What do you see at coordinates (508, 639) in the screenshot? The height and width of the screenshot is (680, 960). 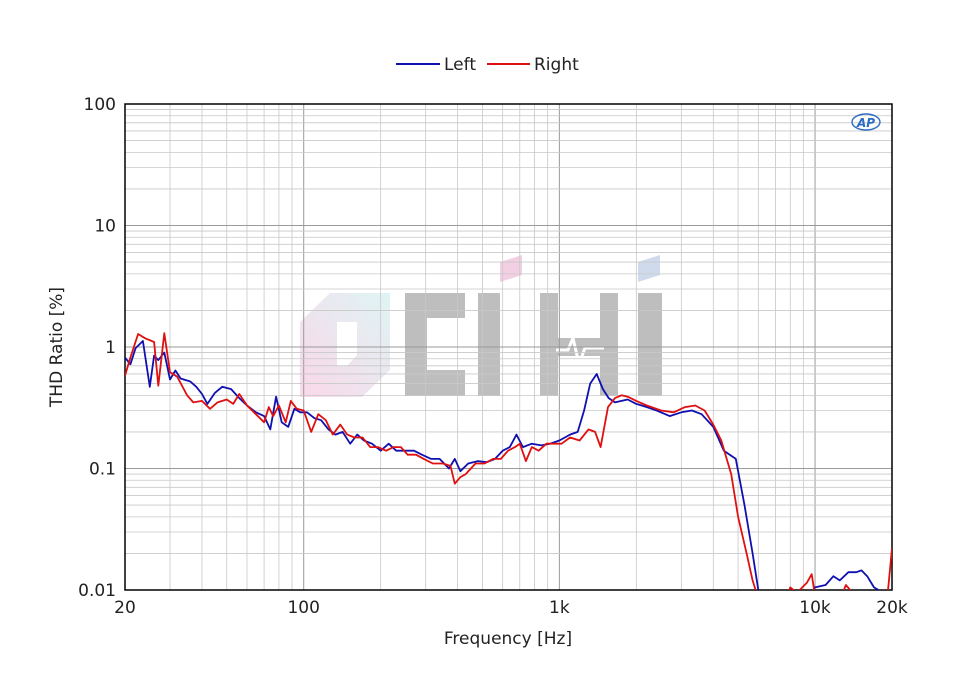 I see `x-axis-title: Frequency [Hz]` at bounding box center [508, 639].